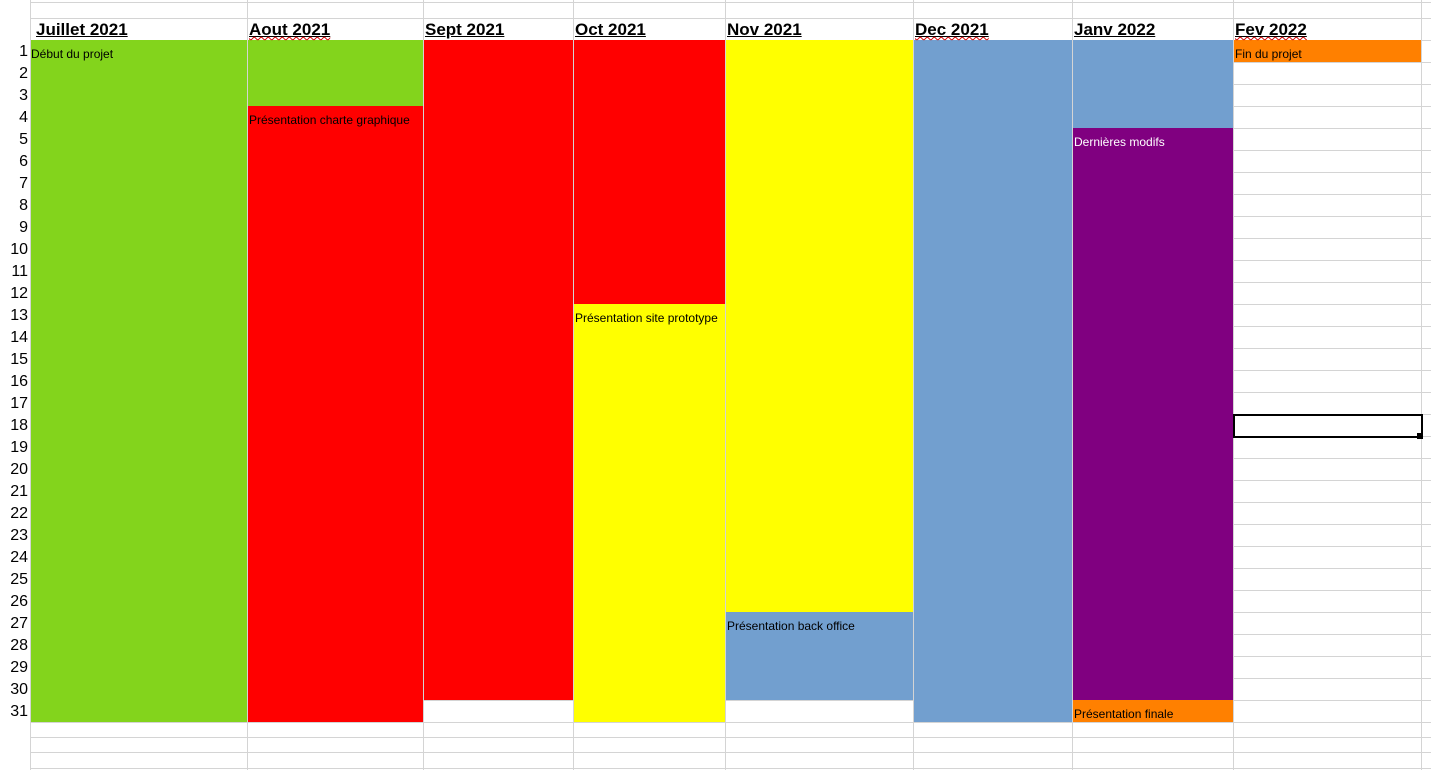 Image resolution: width=1431 pixels, height=770 pixels. What do you see at coordinates (649, 513) in the screenshot?
I see `phase-prototype-oct` at bounding box center [649, 513].